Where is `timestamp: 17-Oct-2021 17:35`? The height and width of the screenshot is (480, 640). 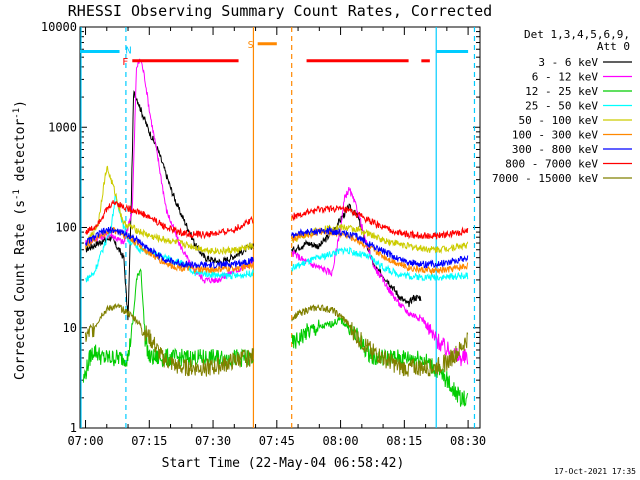
timestamp: 17-Oct-2021 17:35 is located at coordinates (595, 471).